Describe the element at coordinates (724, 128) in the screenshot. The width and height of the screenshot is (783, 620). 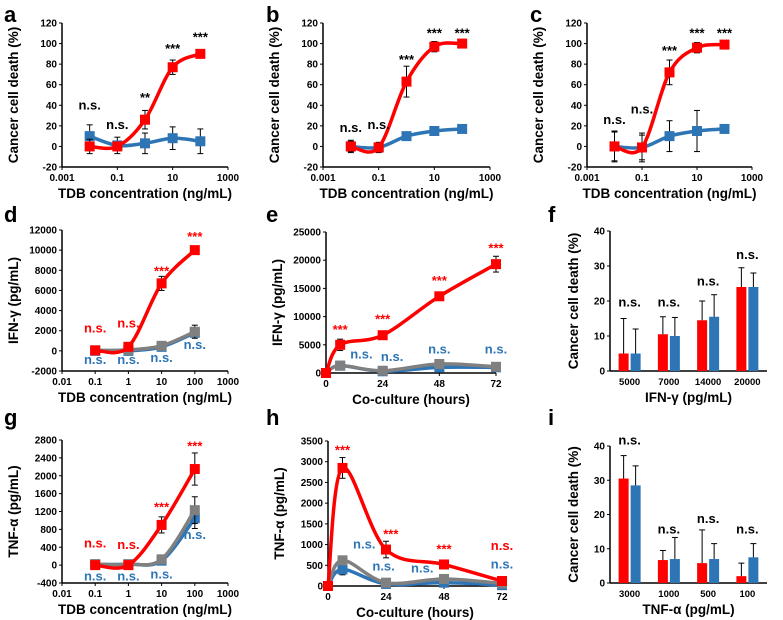
I see `data-point-control` at that location.